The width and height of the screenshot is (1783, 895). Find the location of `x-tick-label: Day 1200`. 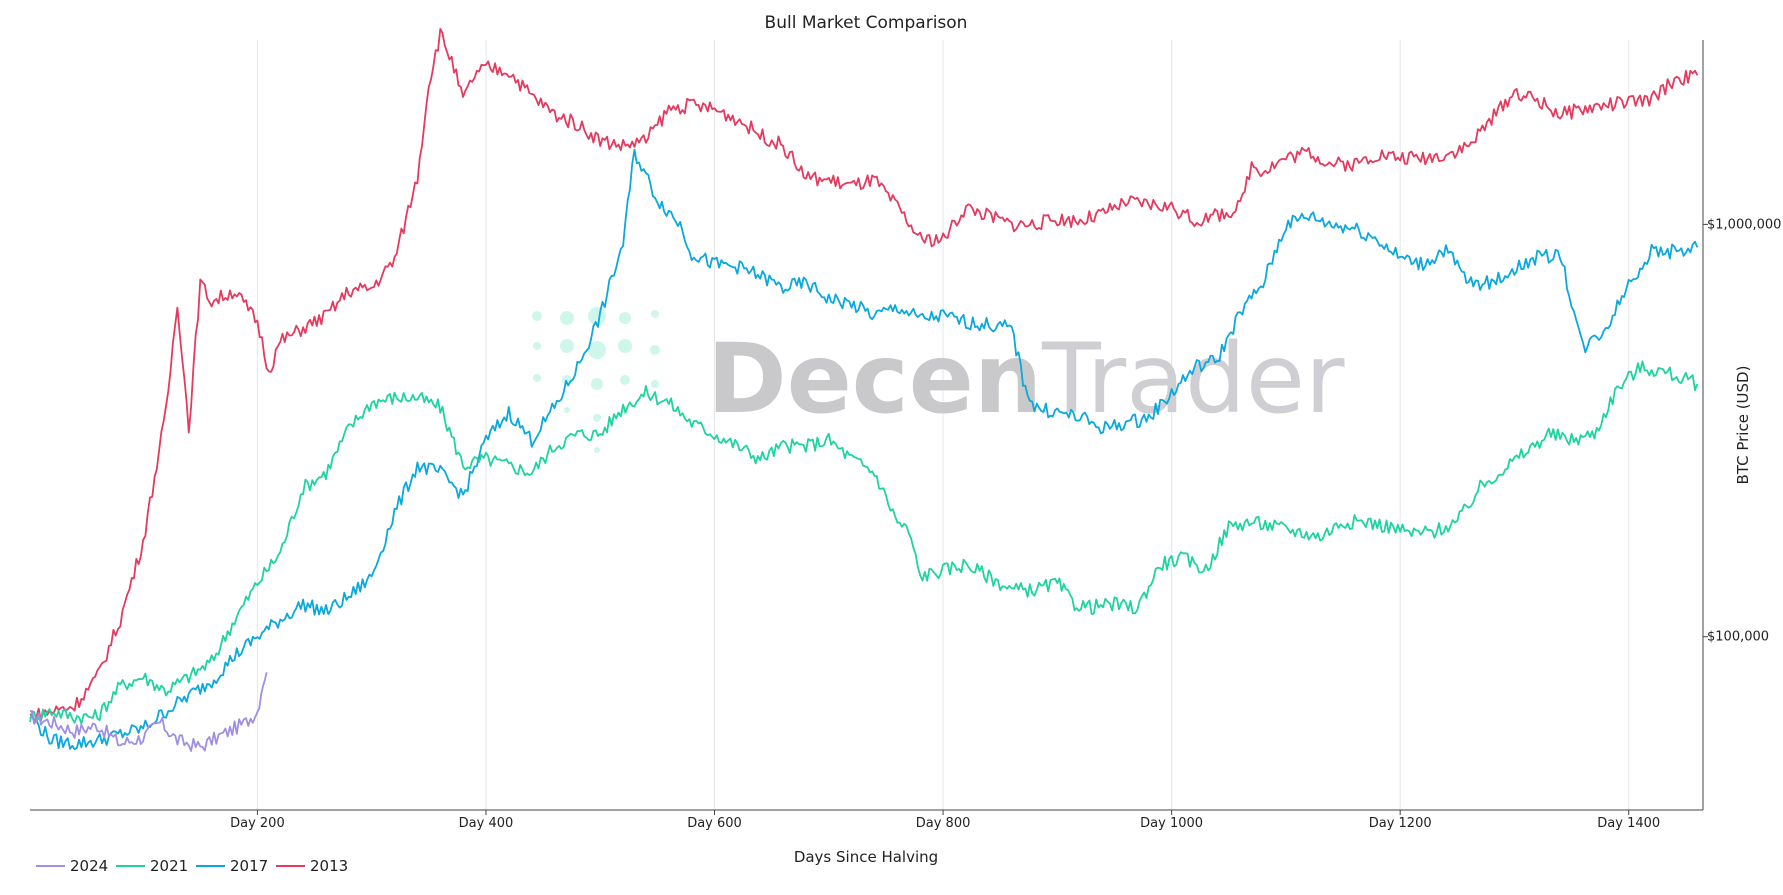

x-tick-label: Day 1200 is located at coordinates (1400, 823).